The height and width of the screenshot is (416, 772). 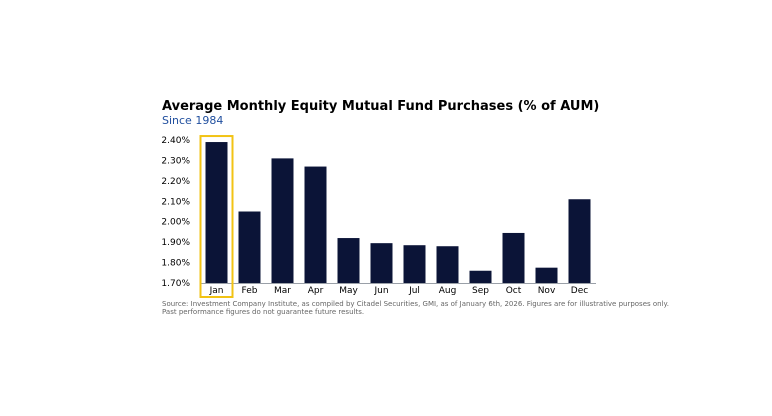 I want to click on bar-sep, so click(x=480, y=276).